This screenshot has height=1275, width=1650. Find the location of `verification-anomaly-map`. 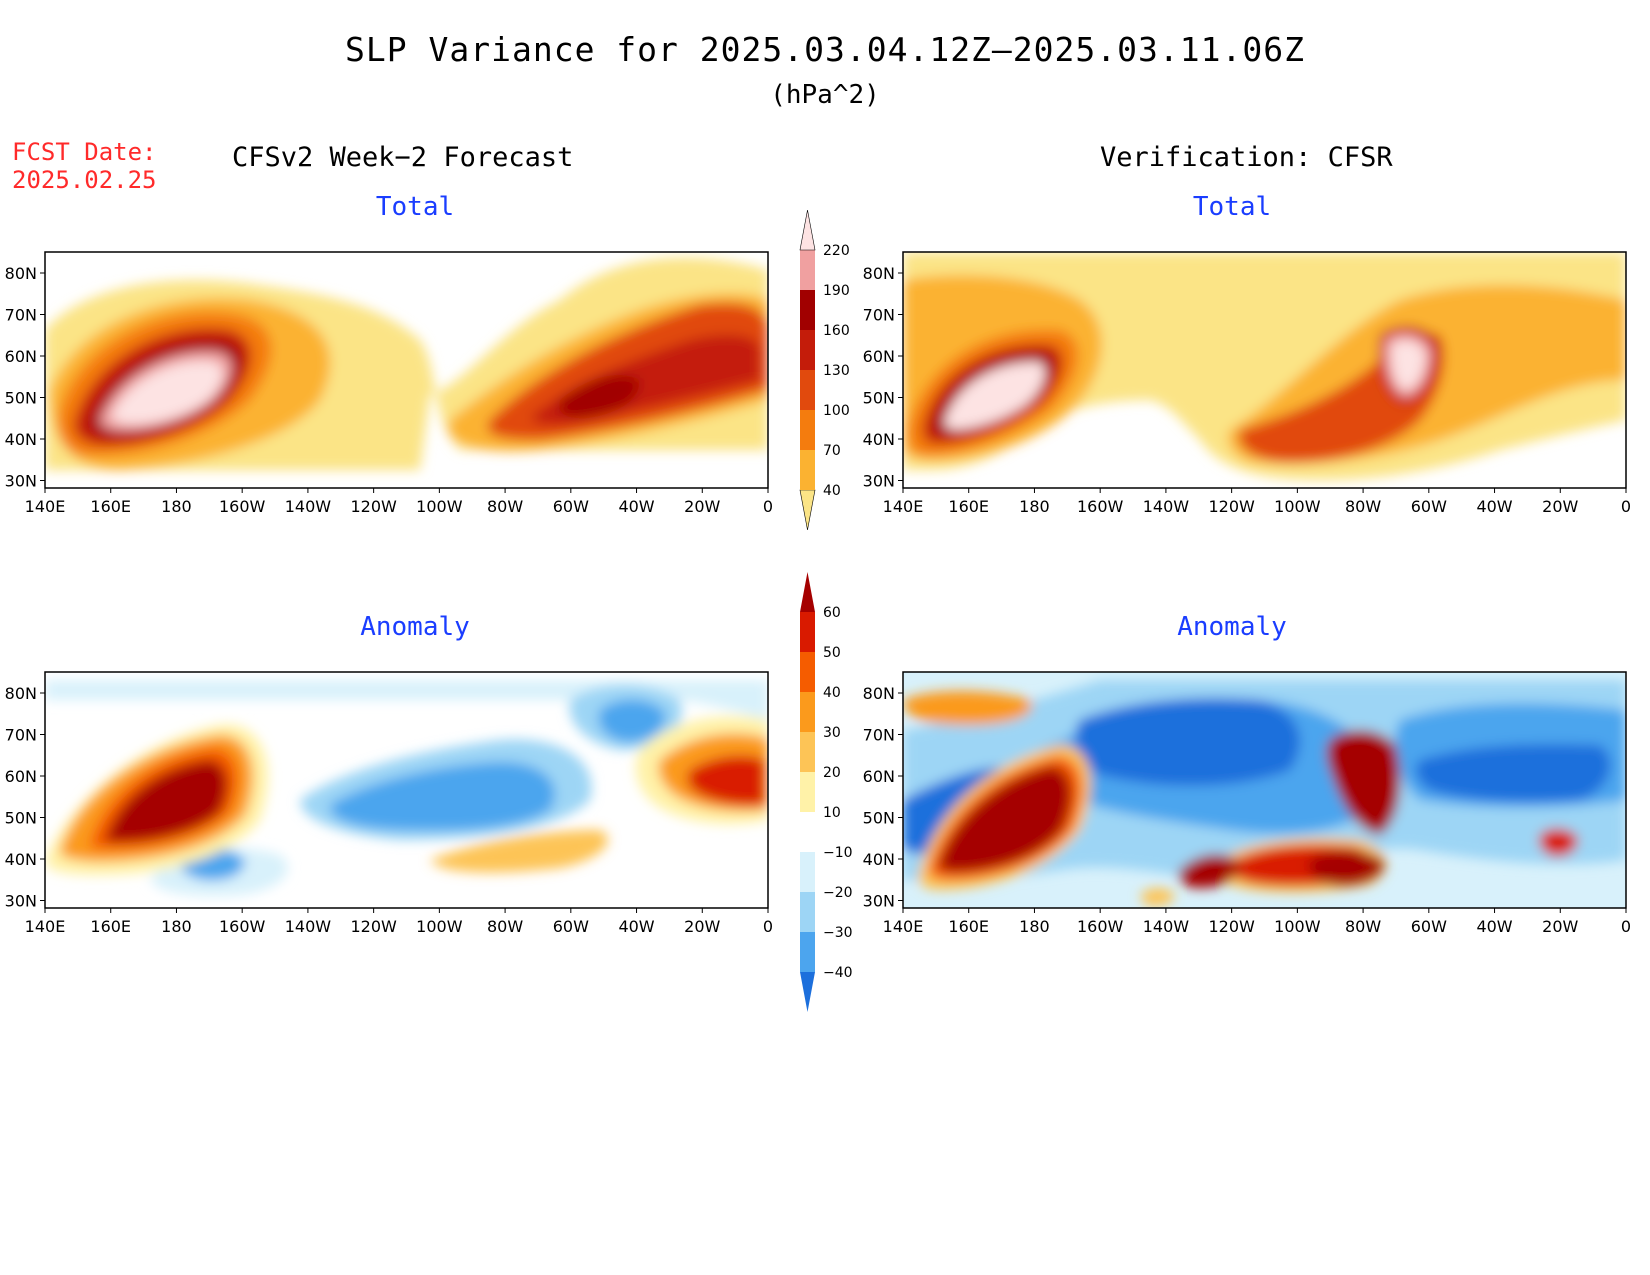

verification-anomaly-map is located at coordinates (1264, 790).